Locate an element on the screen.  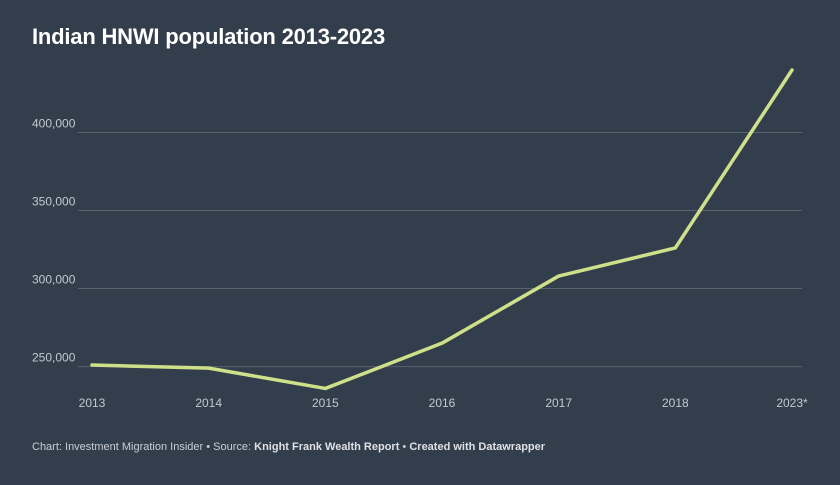
y-tick-label: 400,000 is located at coordinates (54, 123).